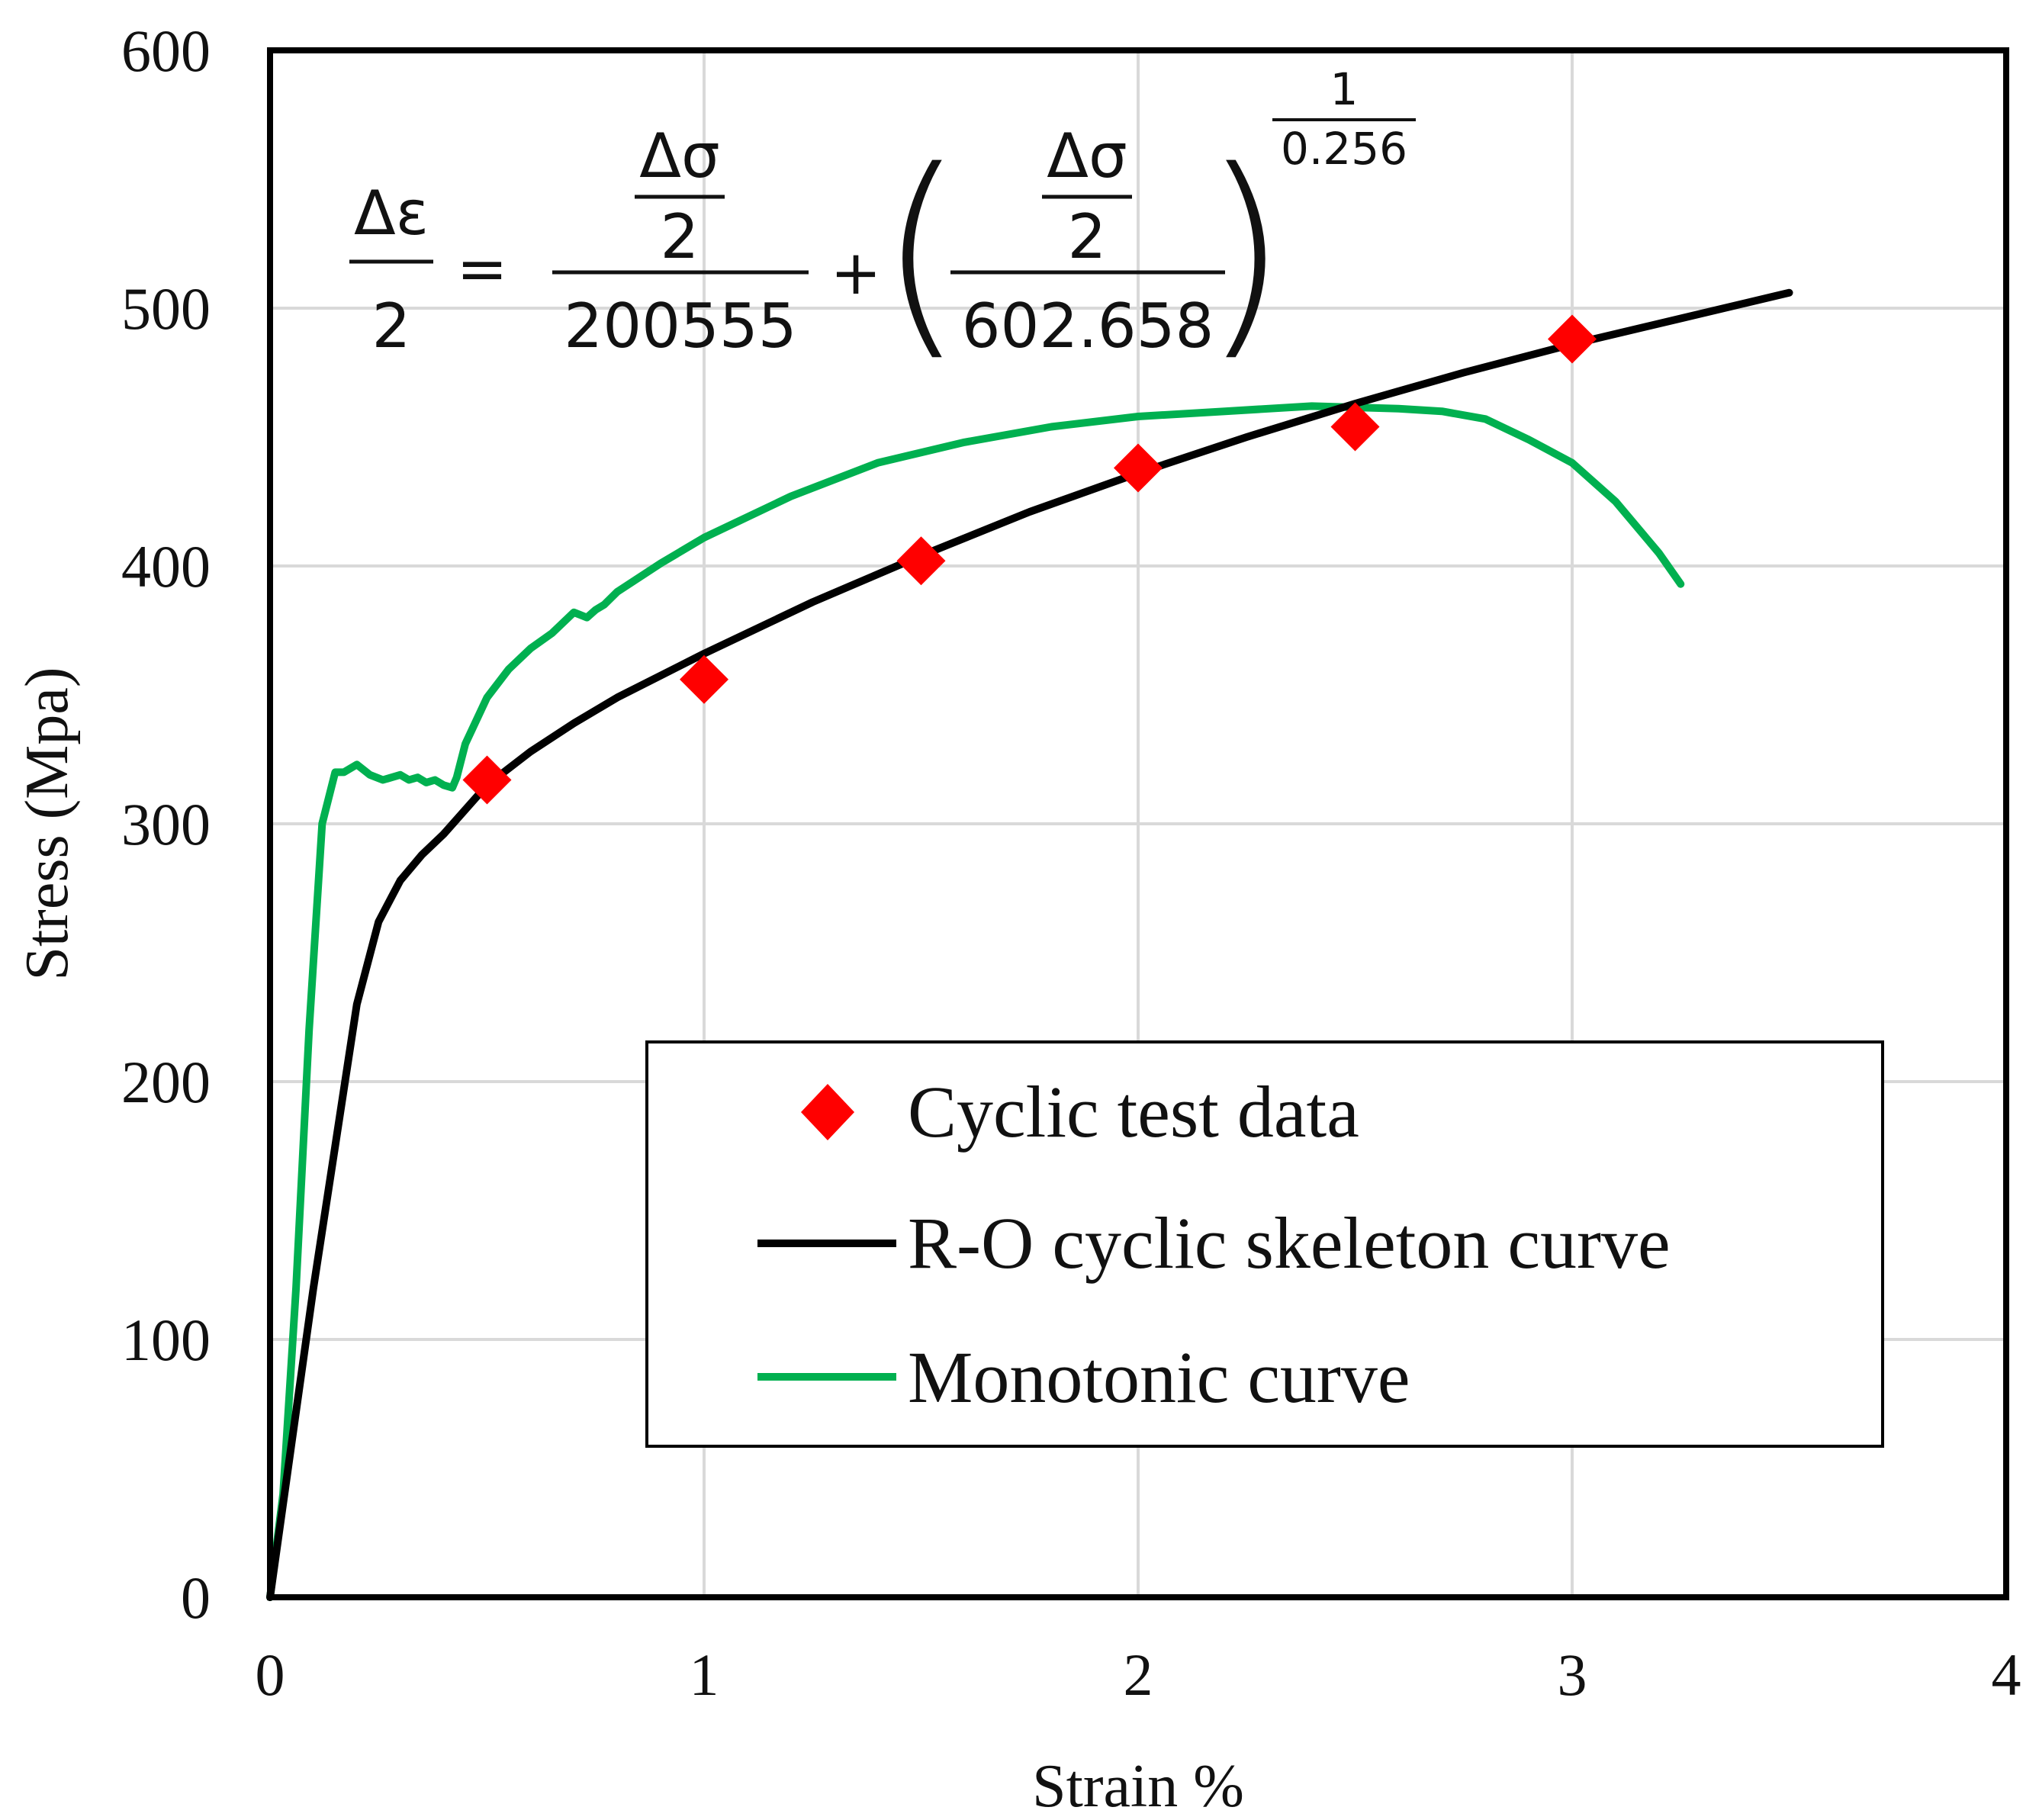 Image resolution: width=2039 pixels, height=1820 pixels. Describe the element at coordinates (1138, 1675) in the screenshot. I see `x-tick-label: 2` at that location.